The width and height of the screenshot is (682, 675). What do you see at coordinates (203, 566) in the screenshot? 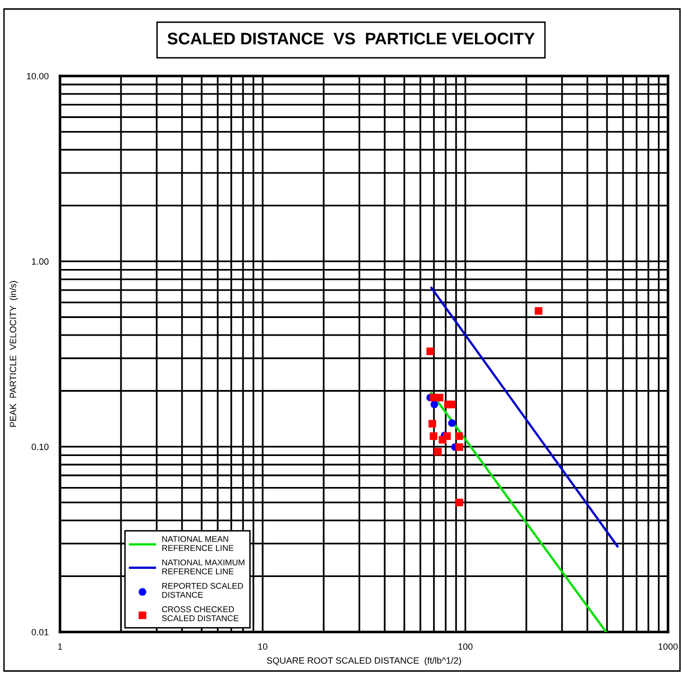
I see `legend-label: NATIONAL MAXIMUM REFERENCE LINE` at bounding box center [203, 566].